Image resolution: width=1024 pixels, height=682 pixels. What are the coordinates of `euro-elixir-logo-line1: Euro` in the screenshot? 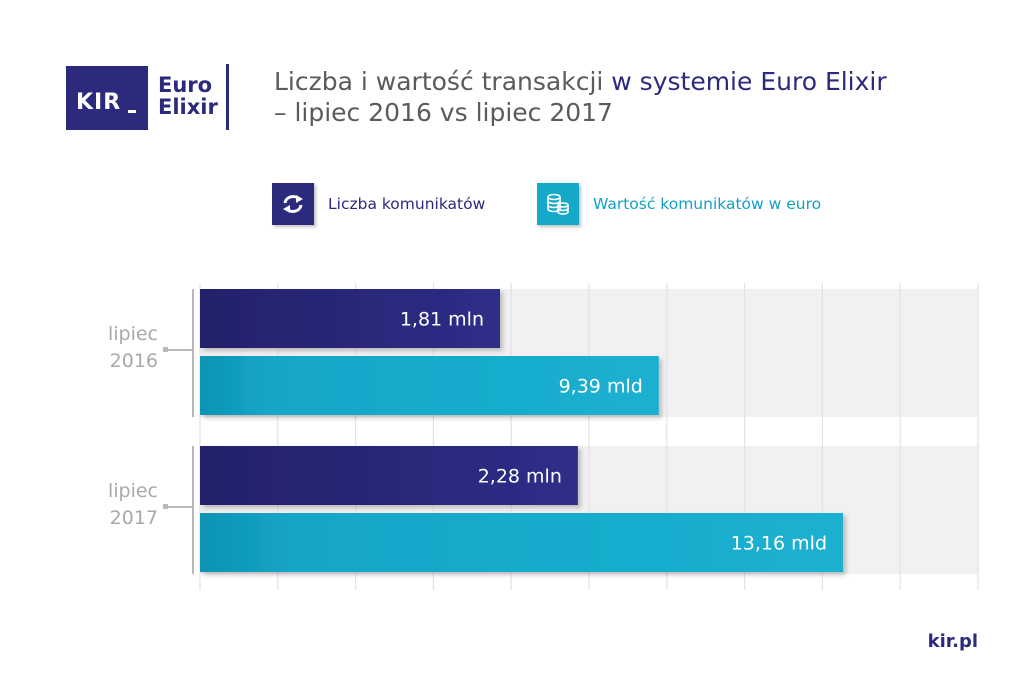 It's located at (185, 85).